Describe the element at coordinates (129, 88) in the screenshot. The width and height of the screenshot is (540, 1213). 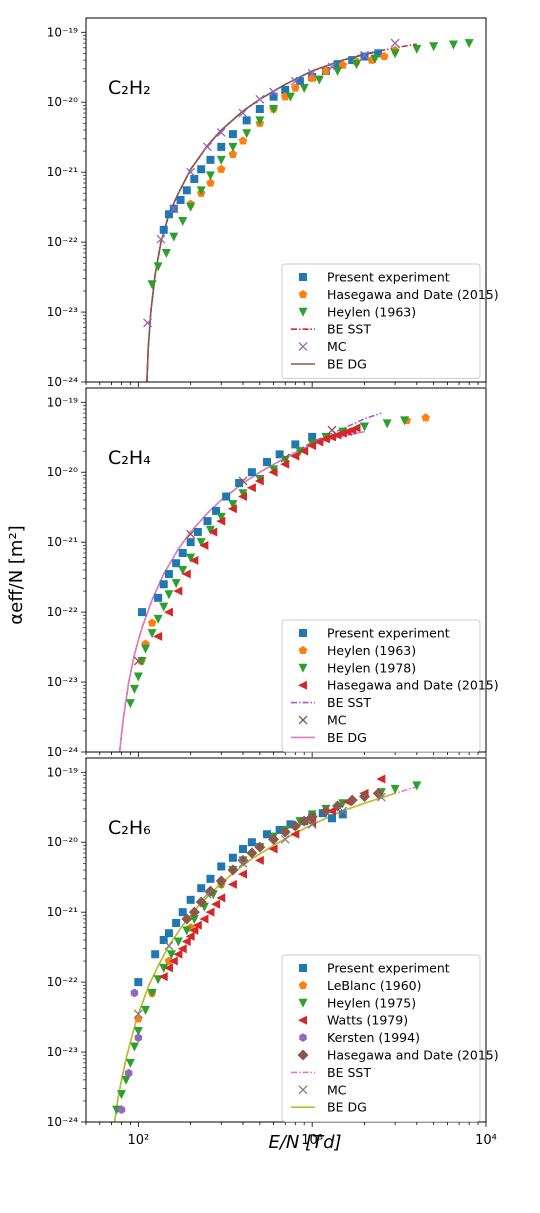
I see `panel-label: C₂H₂` at that location.